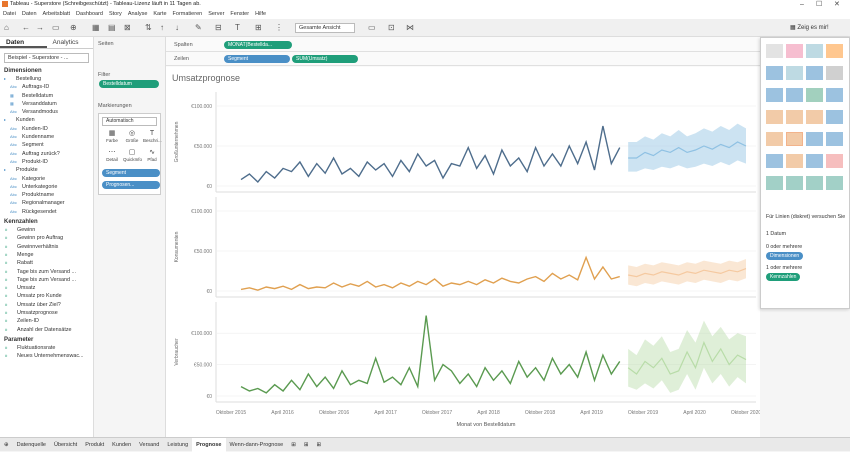 The image size is (850, 452). I want to click on dimension-field: Abc Produkt-ID, so click(46, 162).